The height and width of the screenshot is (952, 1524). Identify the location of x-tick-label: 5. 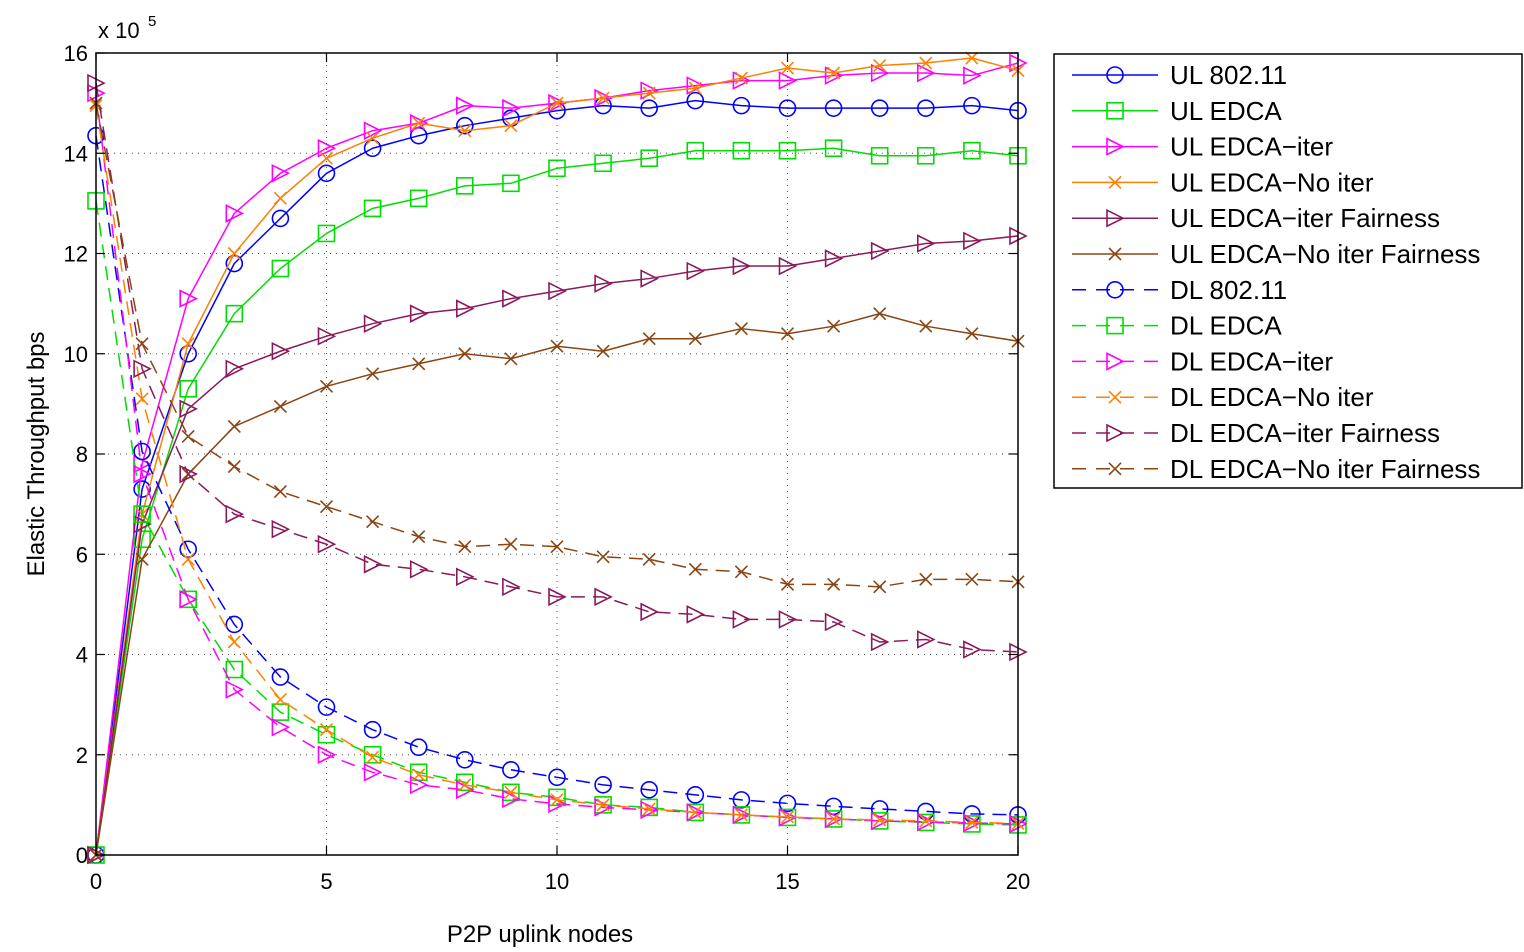
(326, 881).